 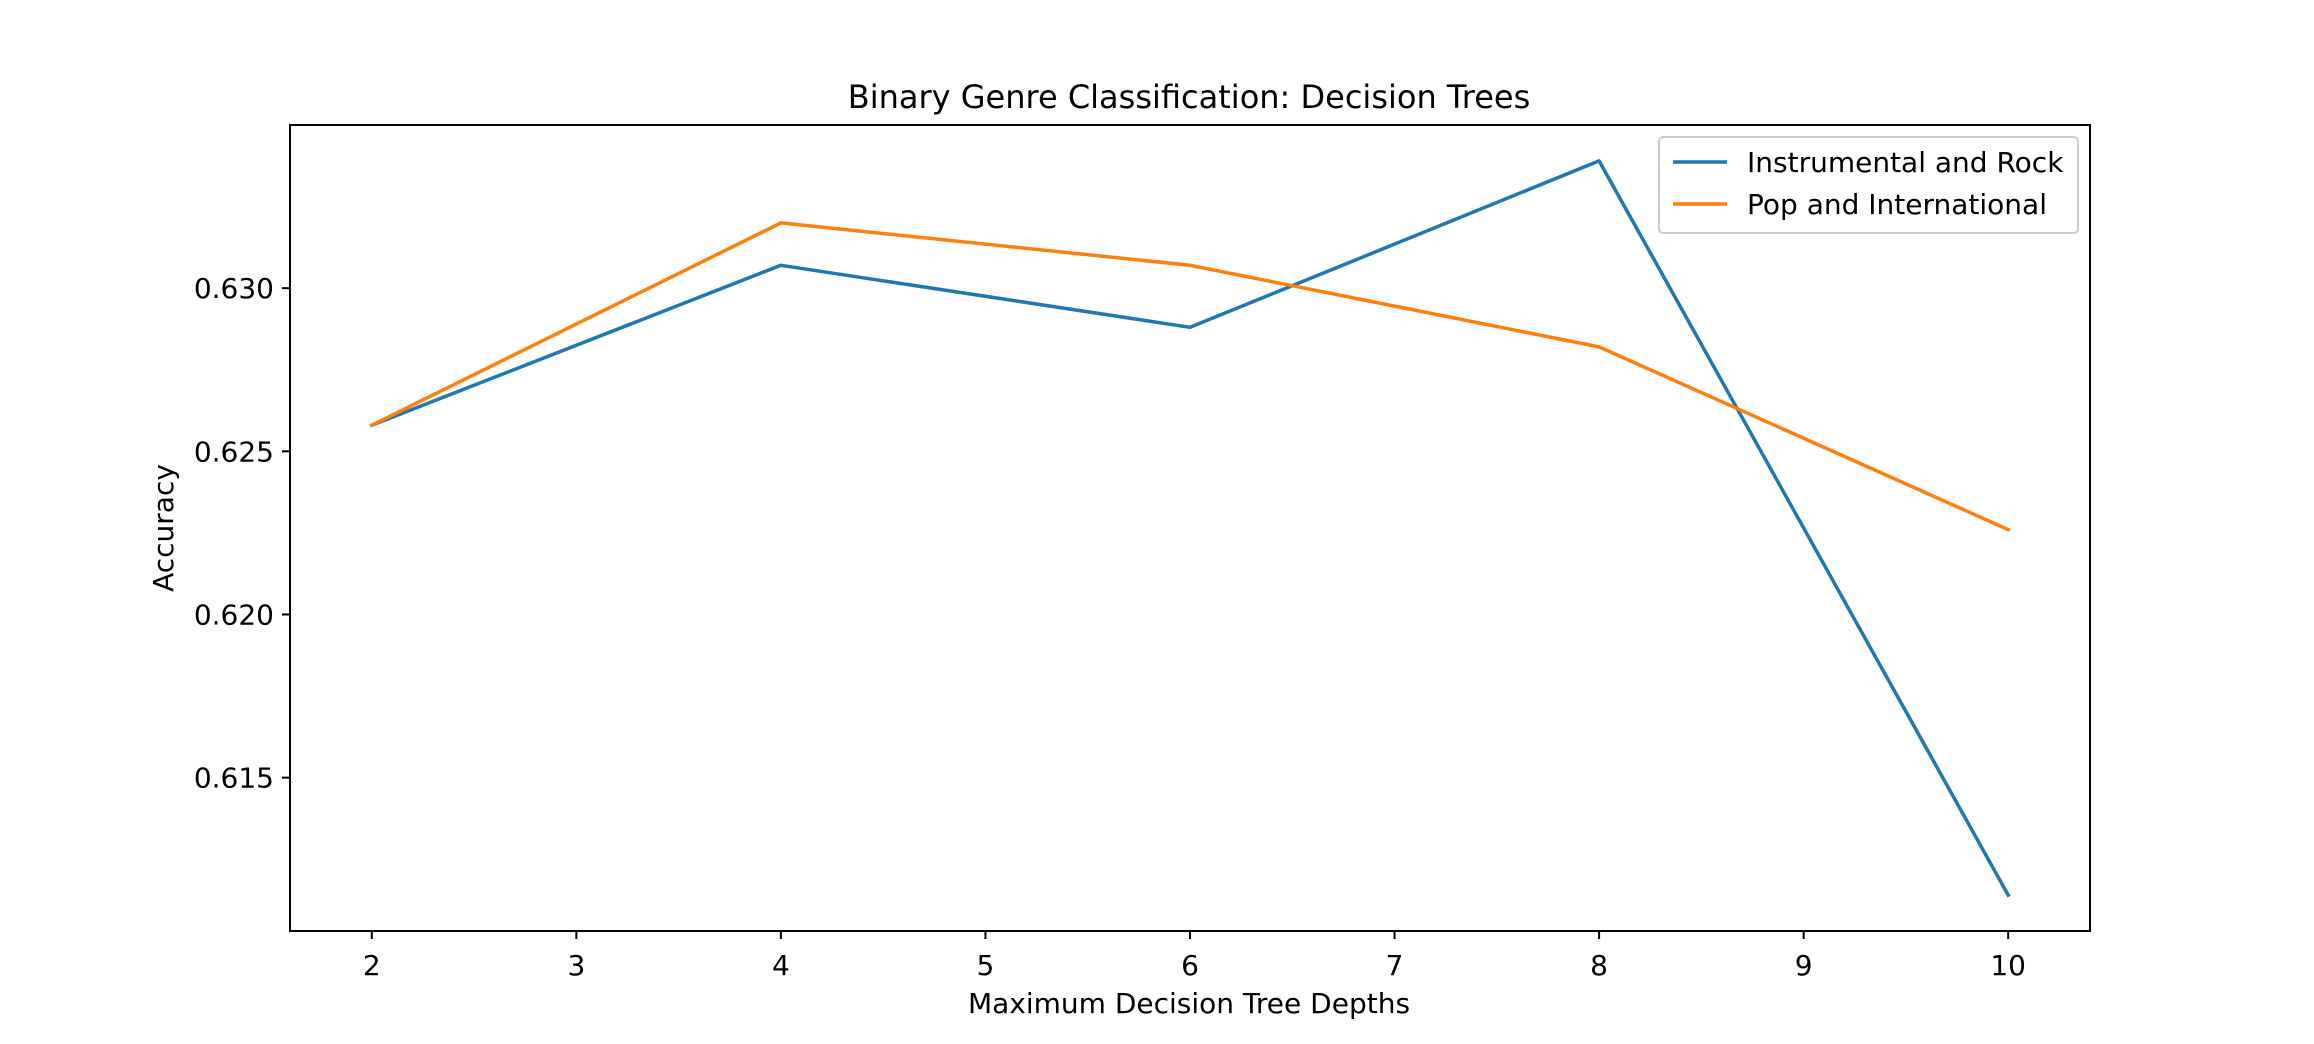 What do you see at coordinates (163, 528) in the screenshot?
I see `y-axis-label: Accuracy` at bounding box center [163, 528].